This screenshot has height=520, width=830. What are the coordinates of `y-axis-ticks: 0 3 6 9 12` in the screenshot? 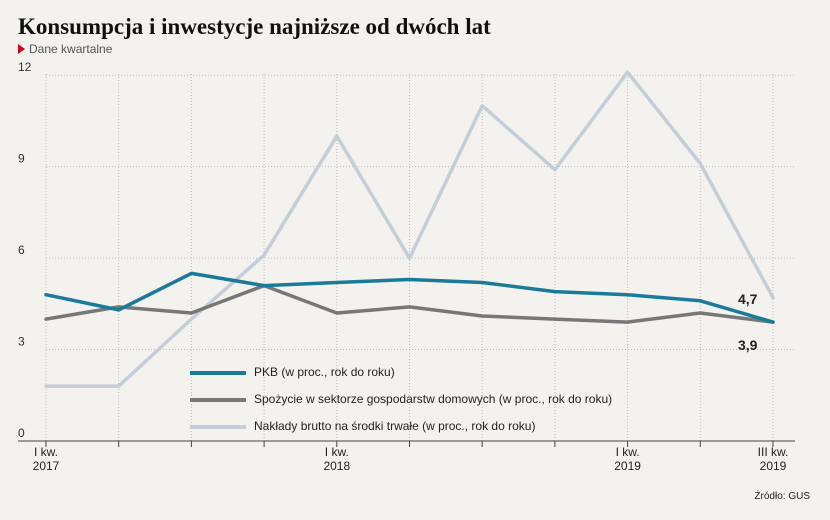 It's located at (25, 250).